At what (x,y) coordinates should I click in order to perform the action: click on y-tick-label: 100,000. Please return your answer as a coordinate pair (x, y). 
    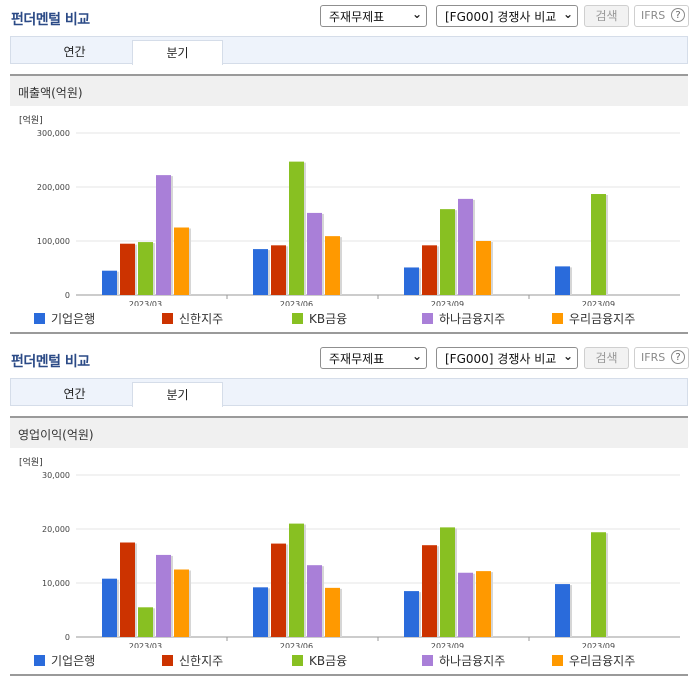
    Looking at the image, I should click on (53, 241).